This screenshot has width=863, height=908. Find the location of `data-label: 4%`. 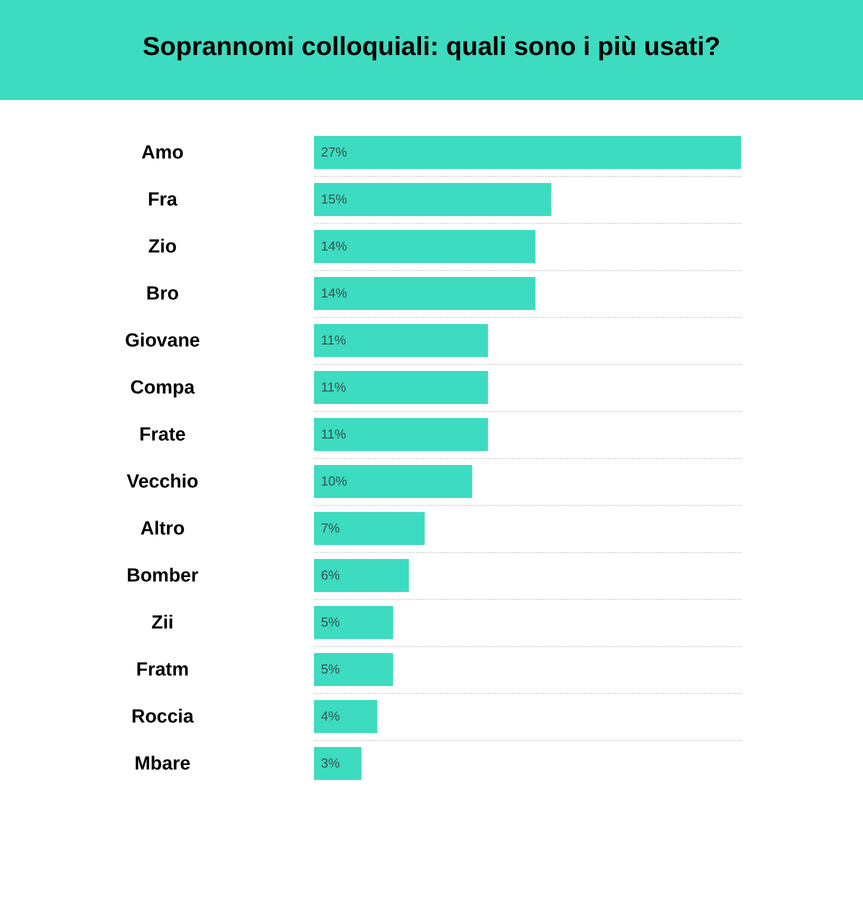

data-label: 4% is located at coordinates (330, 716).